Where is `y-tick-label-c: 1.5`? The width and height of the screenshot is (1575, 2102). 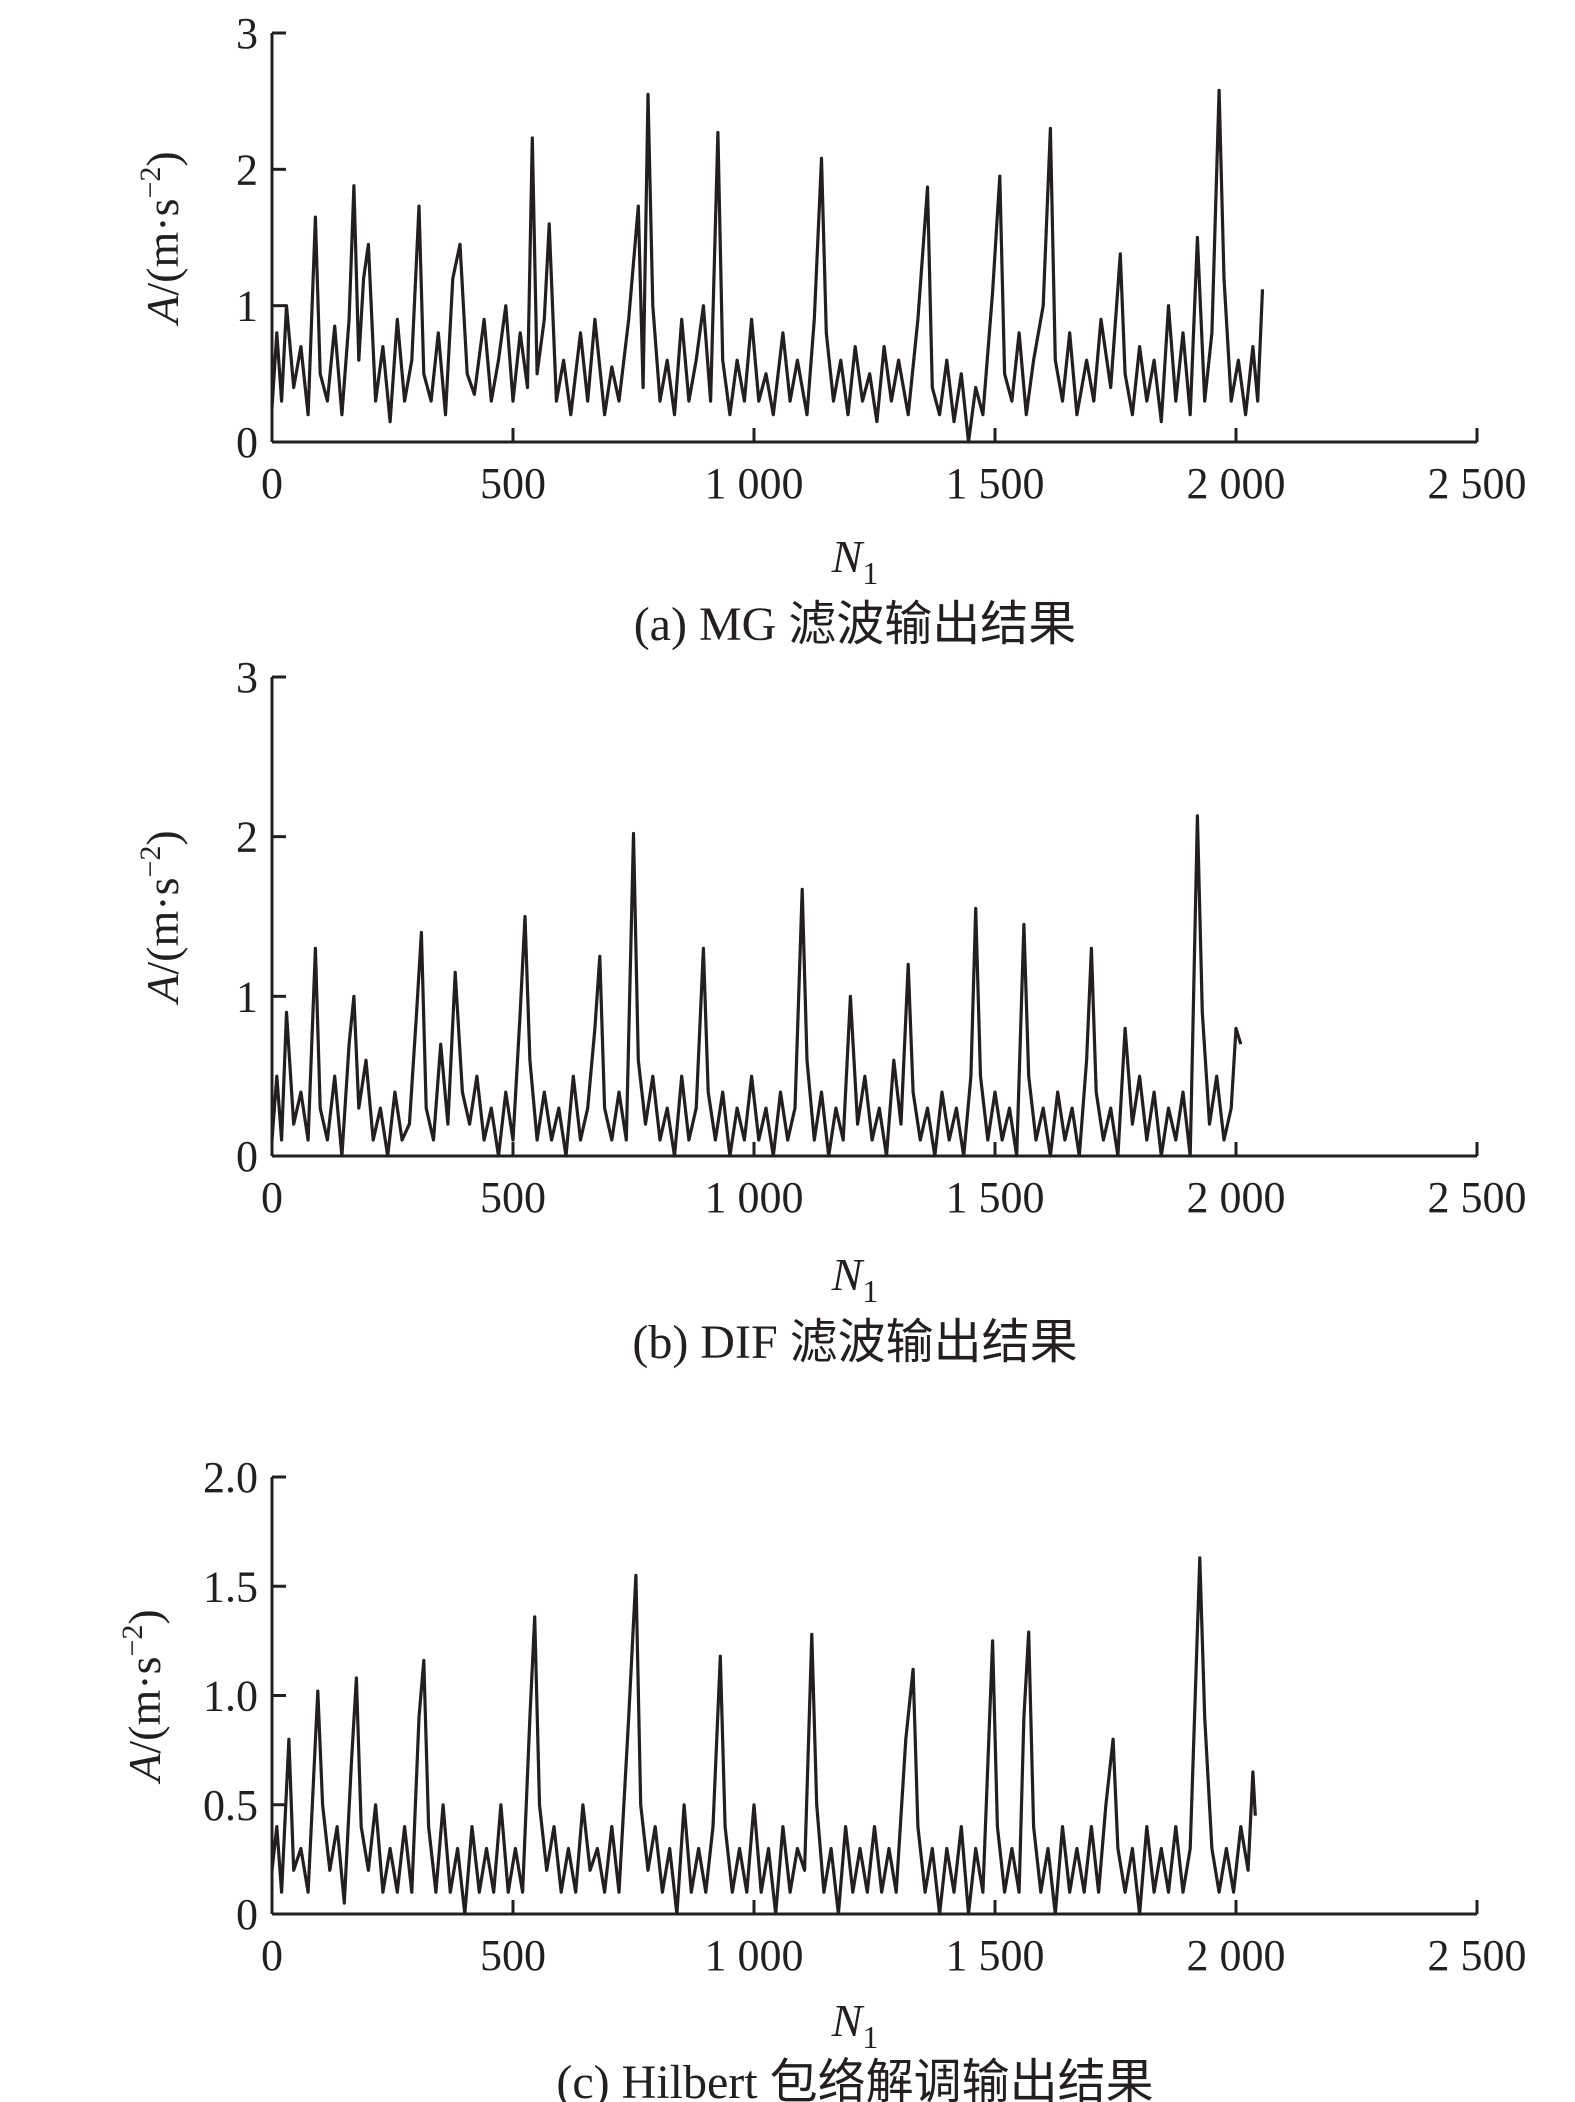
y-tick-label-c: 1.5 is located at coordinates (230, 1586).